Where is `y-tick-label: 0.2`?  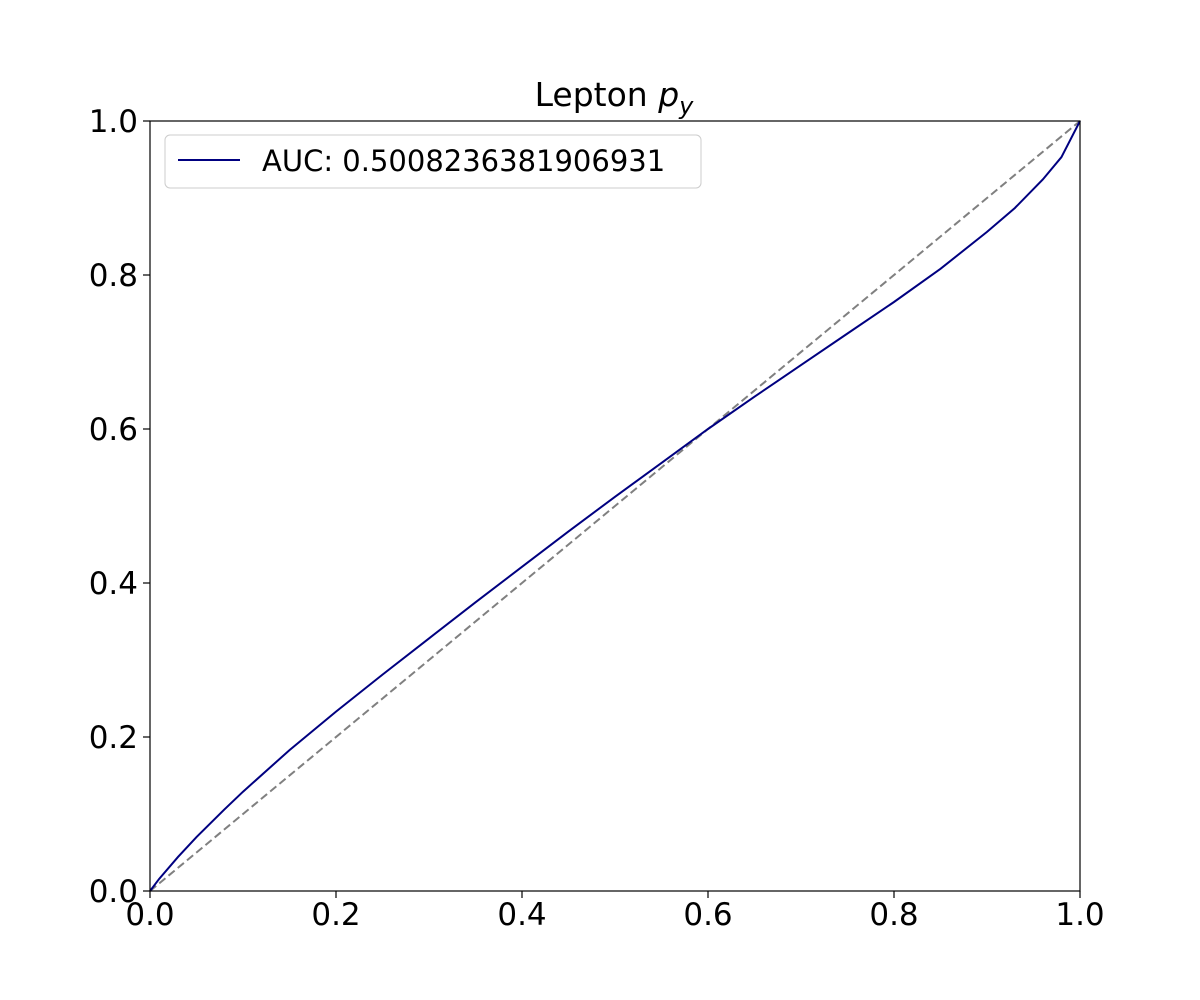 y-tick-label: 0.2 is located at coordinates (113, 738).